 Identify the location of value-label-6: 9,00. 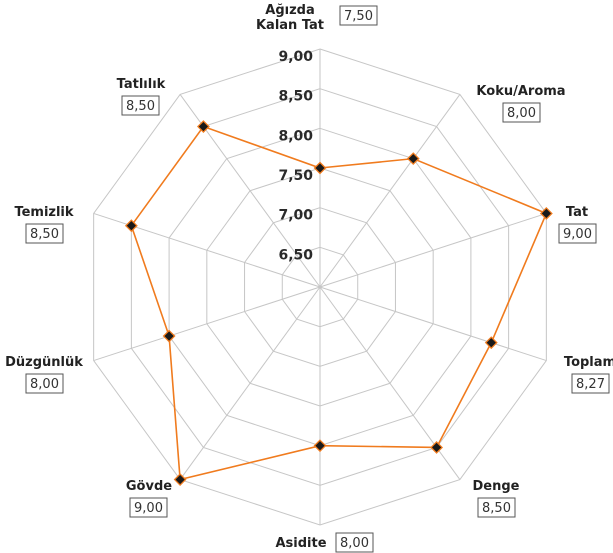
(148, 508).